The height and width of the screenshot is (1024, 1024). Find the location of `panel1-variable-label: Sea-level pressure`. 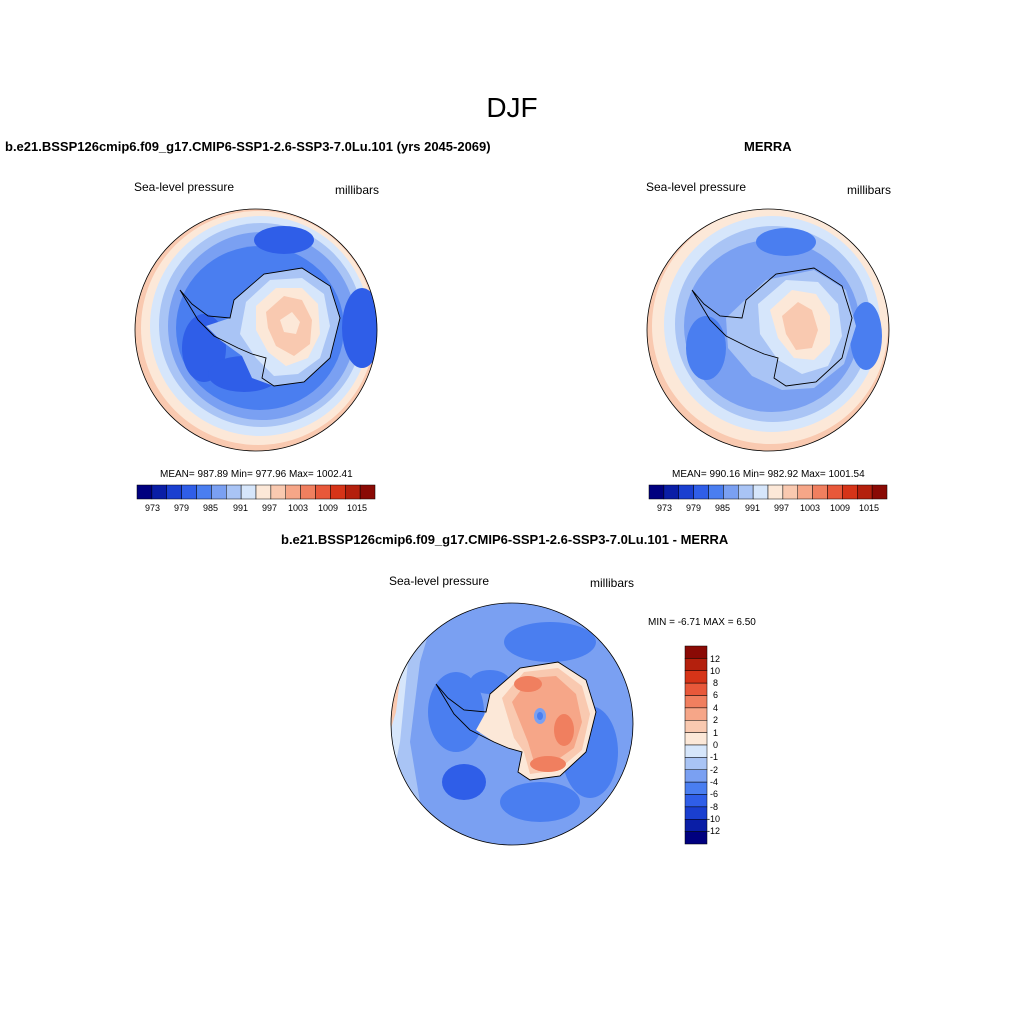

panel1-variable-label: Sea-level pressure is located at coordinates (184, 187).